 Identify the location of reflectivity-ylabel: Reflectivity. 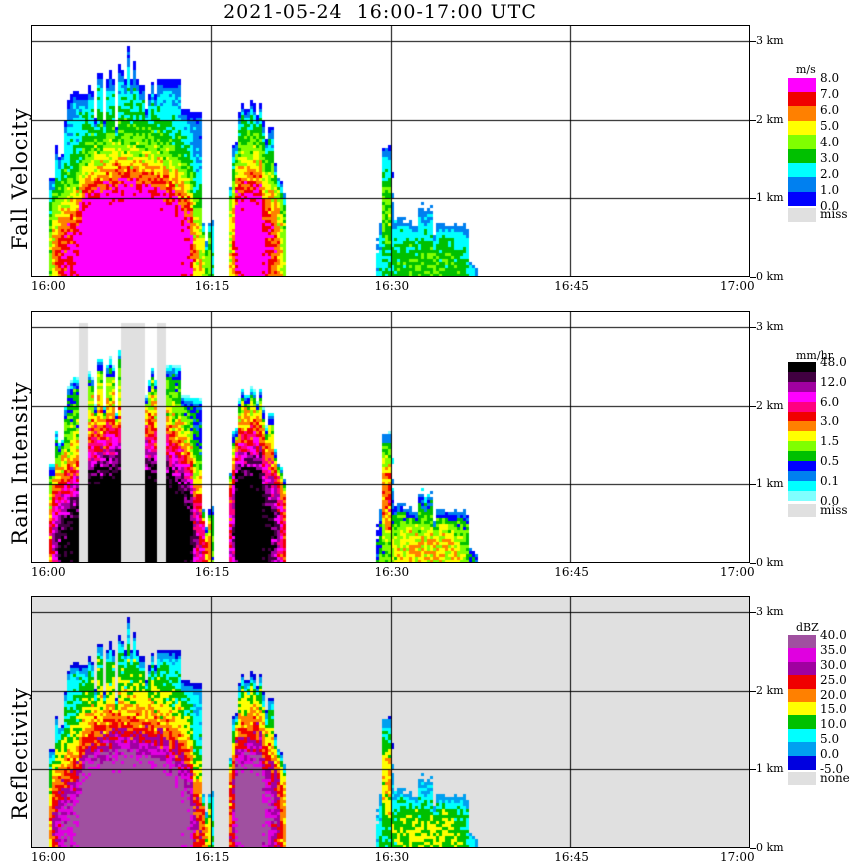
(20, 753).